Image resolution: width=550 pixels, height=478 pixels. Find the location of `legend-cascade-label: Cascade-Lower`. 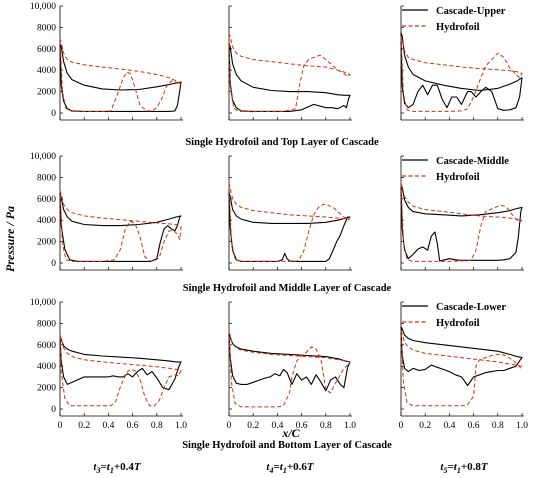

legend-cascade-label: Cascade-Lower is located at coordinates (471, 307).